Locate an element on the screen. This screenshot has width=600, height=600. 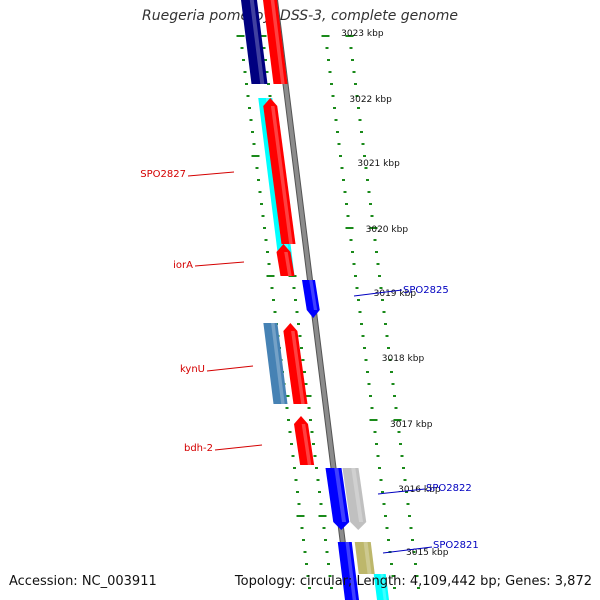
feature-spo2821 is located at coordinates (364, 558).